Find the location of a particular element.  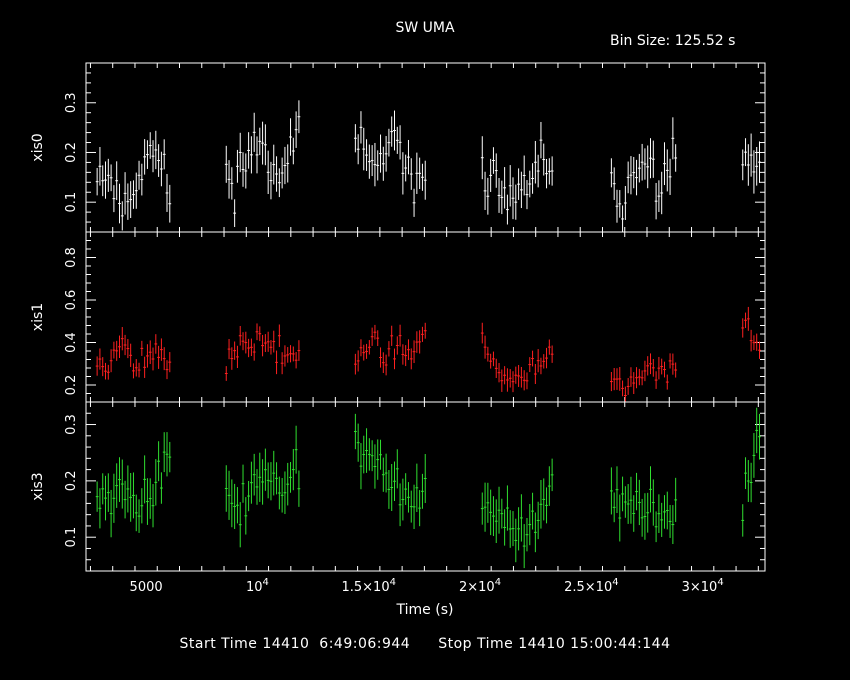

x-tick-label: 1.5×104 is located at coordinates (368, 586).